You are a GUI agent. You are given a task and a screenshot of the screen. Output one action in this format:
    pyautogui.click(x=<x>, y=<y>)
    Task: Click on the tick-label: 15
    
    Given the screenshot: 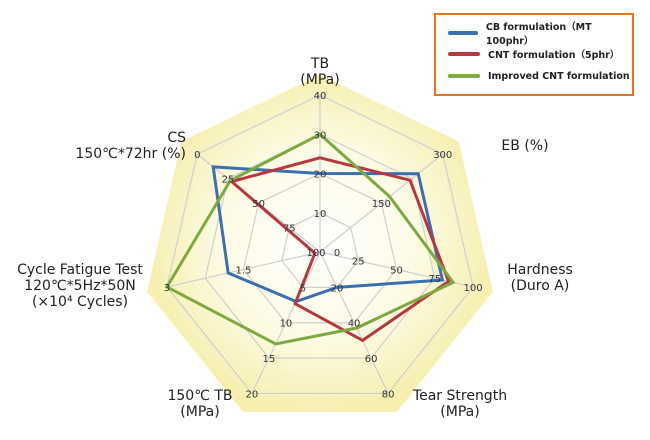 What is the action you would take?
    pyautogui.click(x=269, y=359)
    